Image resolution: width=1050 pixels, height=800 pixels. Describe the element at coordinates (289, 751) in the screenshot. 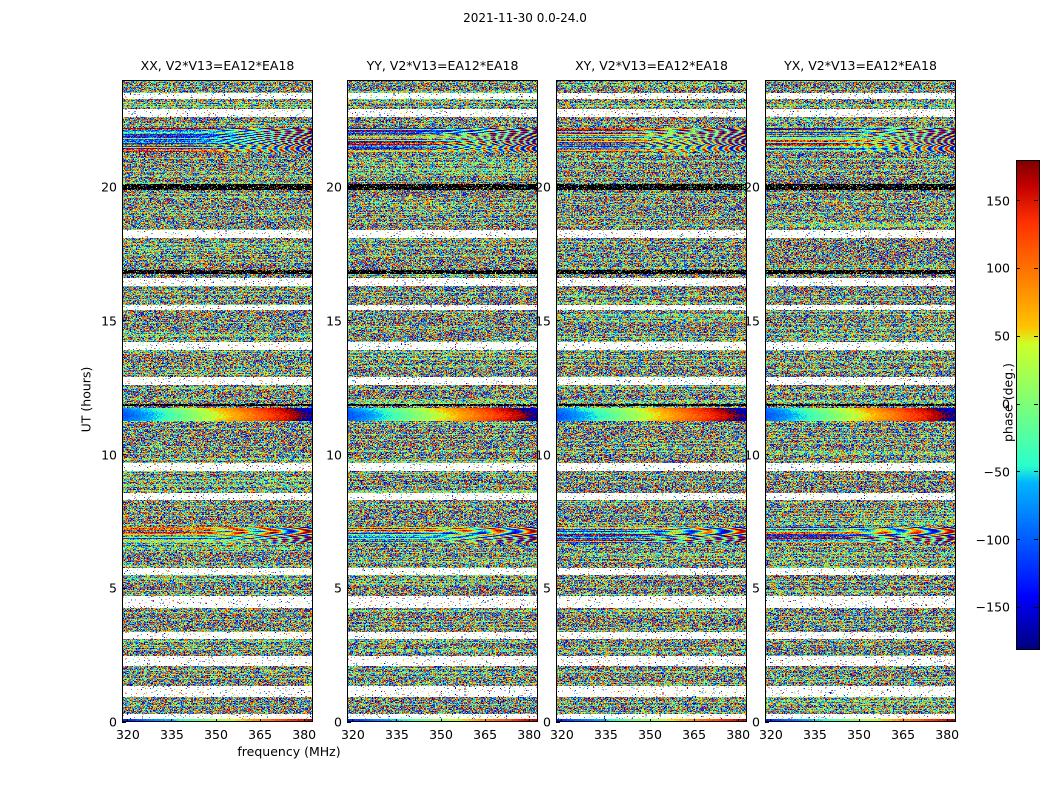

I see `x-axis-label: frequency (MHz)` at that location.